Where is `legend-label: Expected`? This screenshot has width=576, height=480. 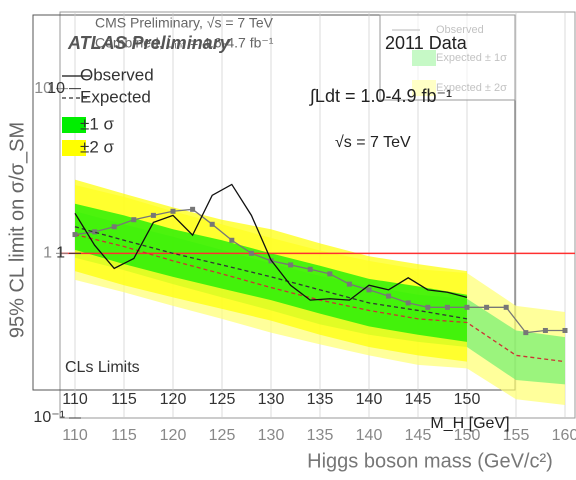
legend-label: Expected is located at coordinates (115, 96).